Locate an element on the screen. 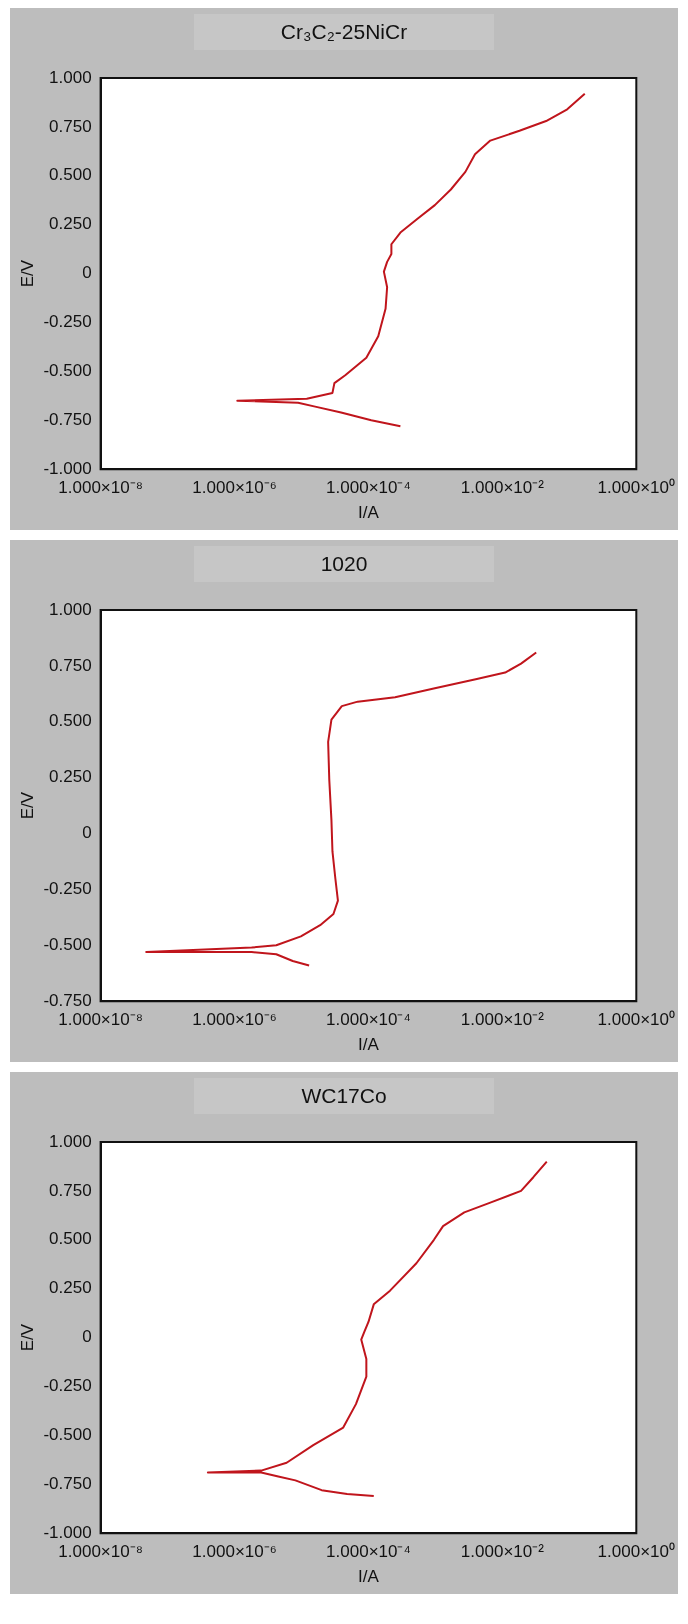  chart-title: 1020 is located at coordinates (344, 564).